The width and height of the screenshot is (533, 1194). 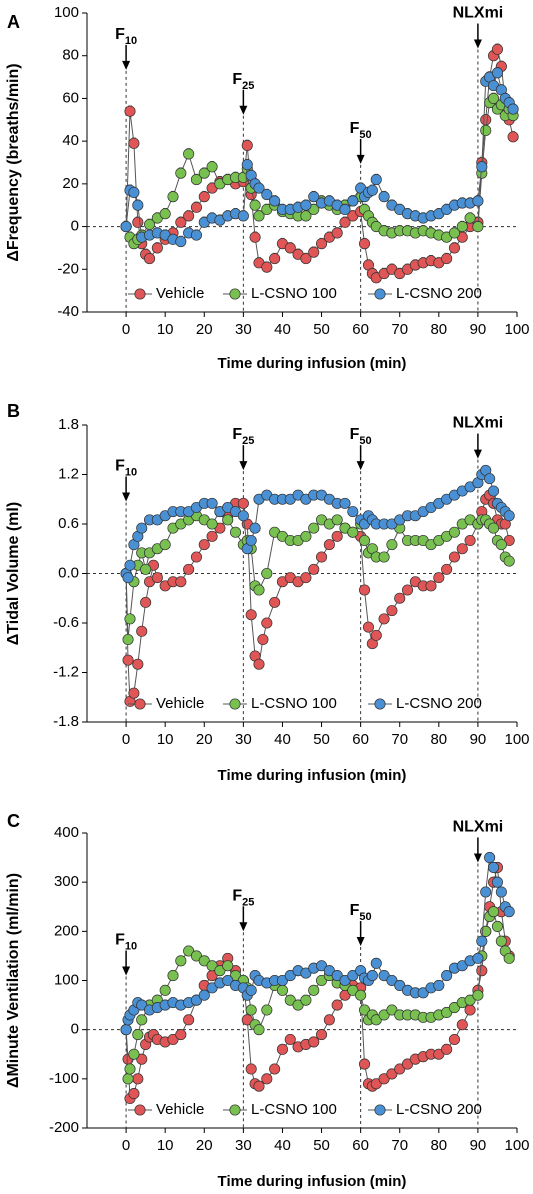 What do you see at coordinates (243, 739) in the screenshot?
I see `x-tick-label: 30` at bounding box center [243, 739].